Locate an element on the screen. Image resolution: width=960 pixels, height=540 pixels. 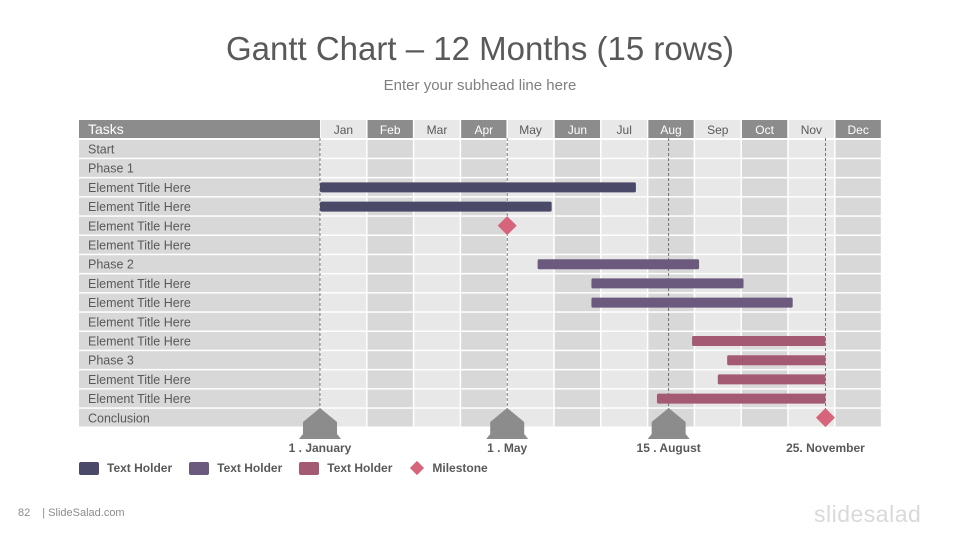
month-header-label: Feb is located at coordinates (390, 130).